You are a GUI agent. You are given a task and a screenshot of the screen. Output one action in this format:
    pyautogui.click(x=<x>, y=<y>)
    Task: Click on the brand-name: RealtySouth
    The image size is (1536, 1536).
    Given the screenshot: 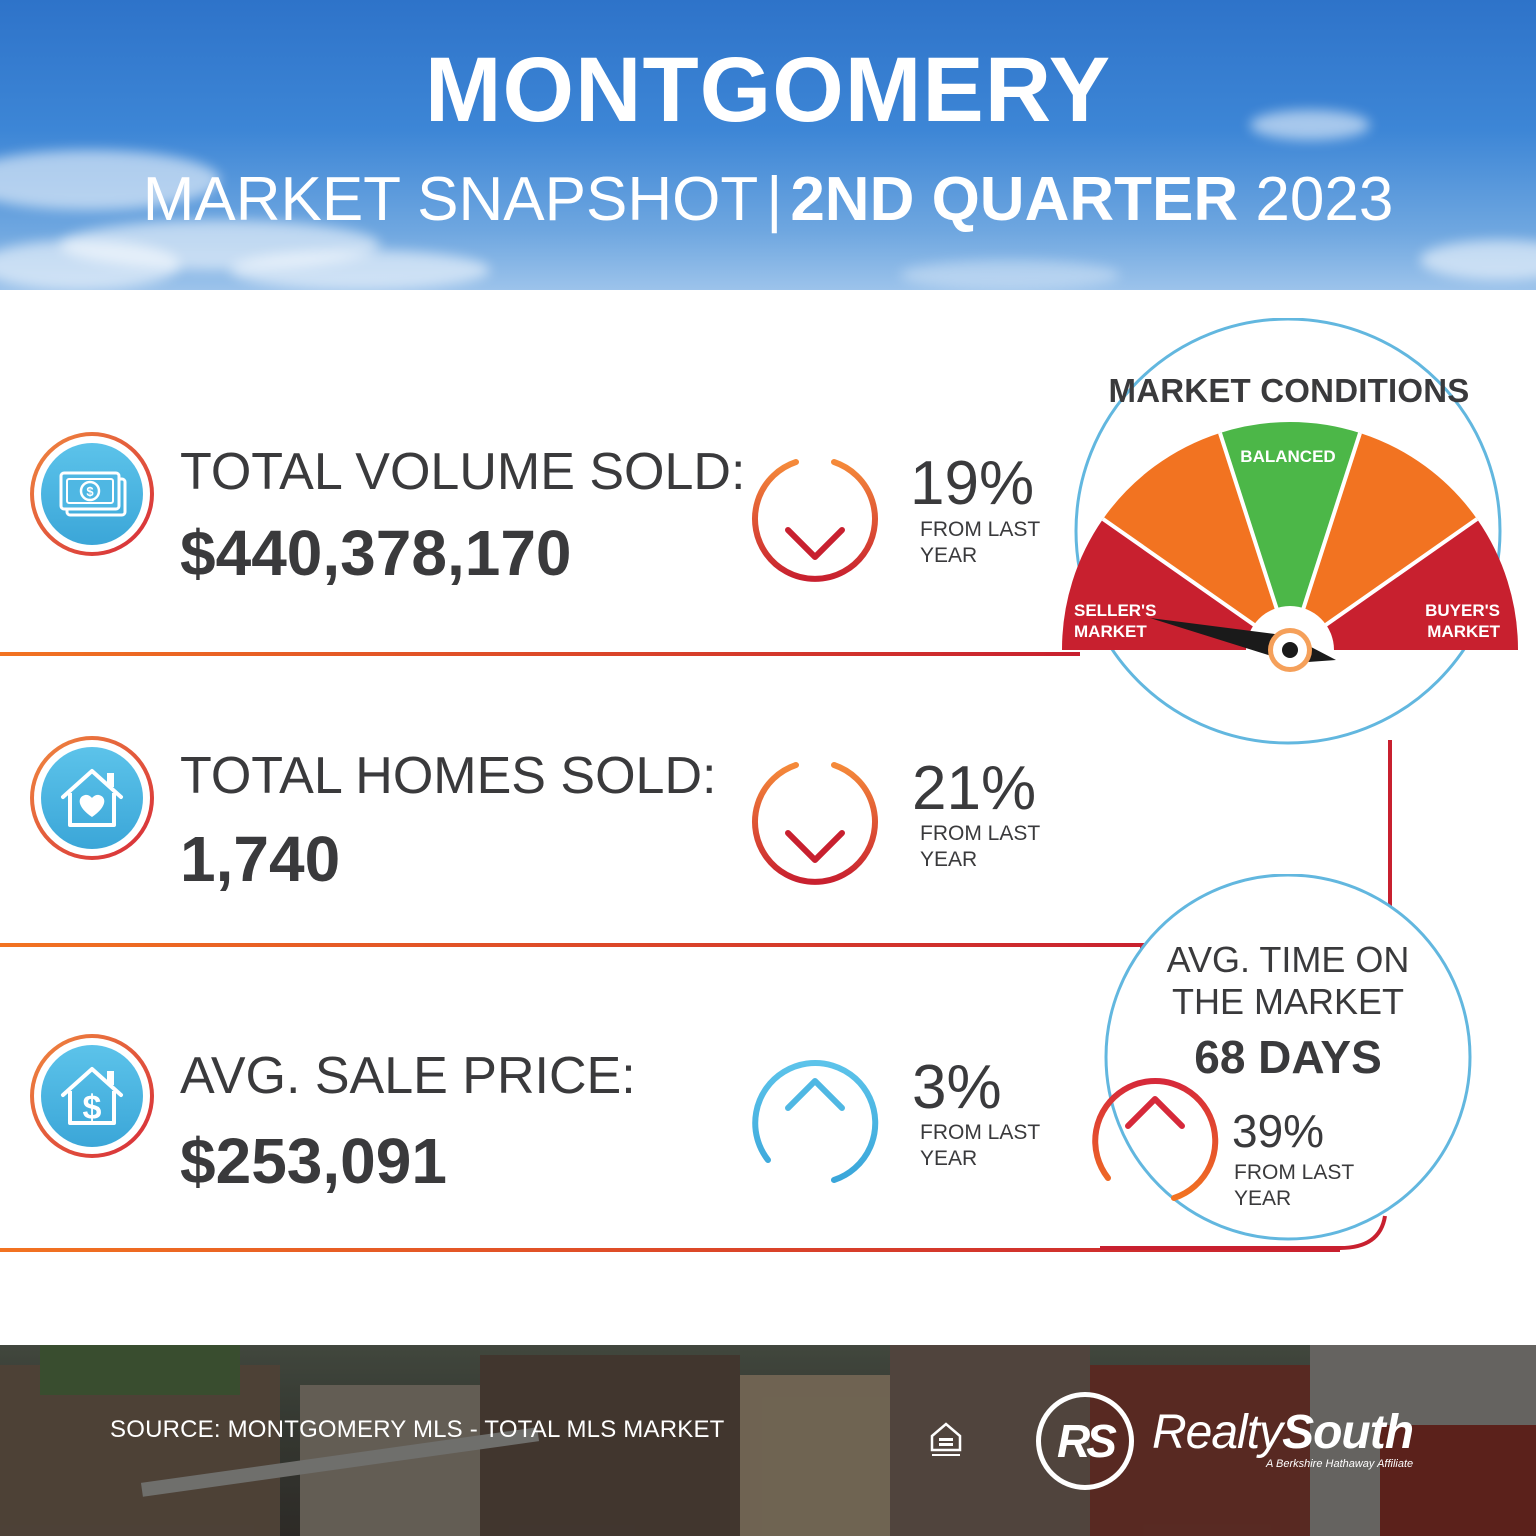 What is the action you would take?
    pyautogui.click(x=1283, y=1432)
    